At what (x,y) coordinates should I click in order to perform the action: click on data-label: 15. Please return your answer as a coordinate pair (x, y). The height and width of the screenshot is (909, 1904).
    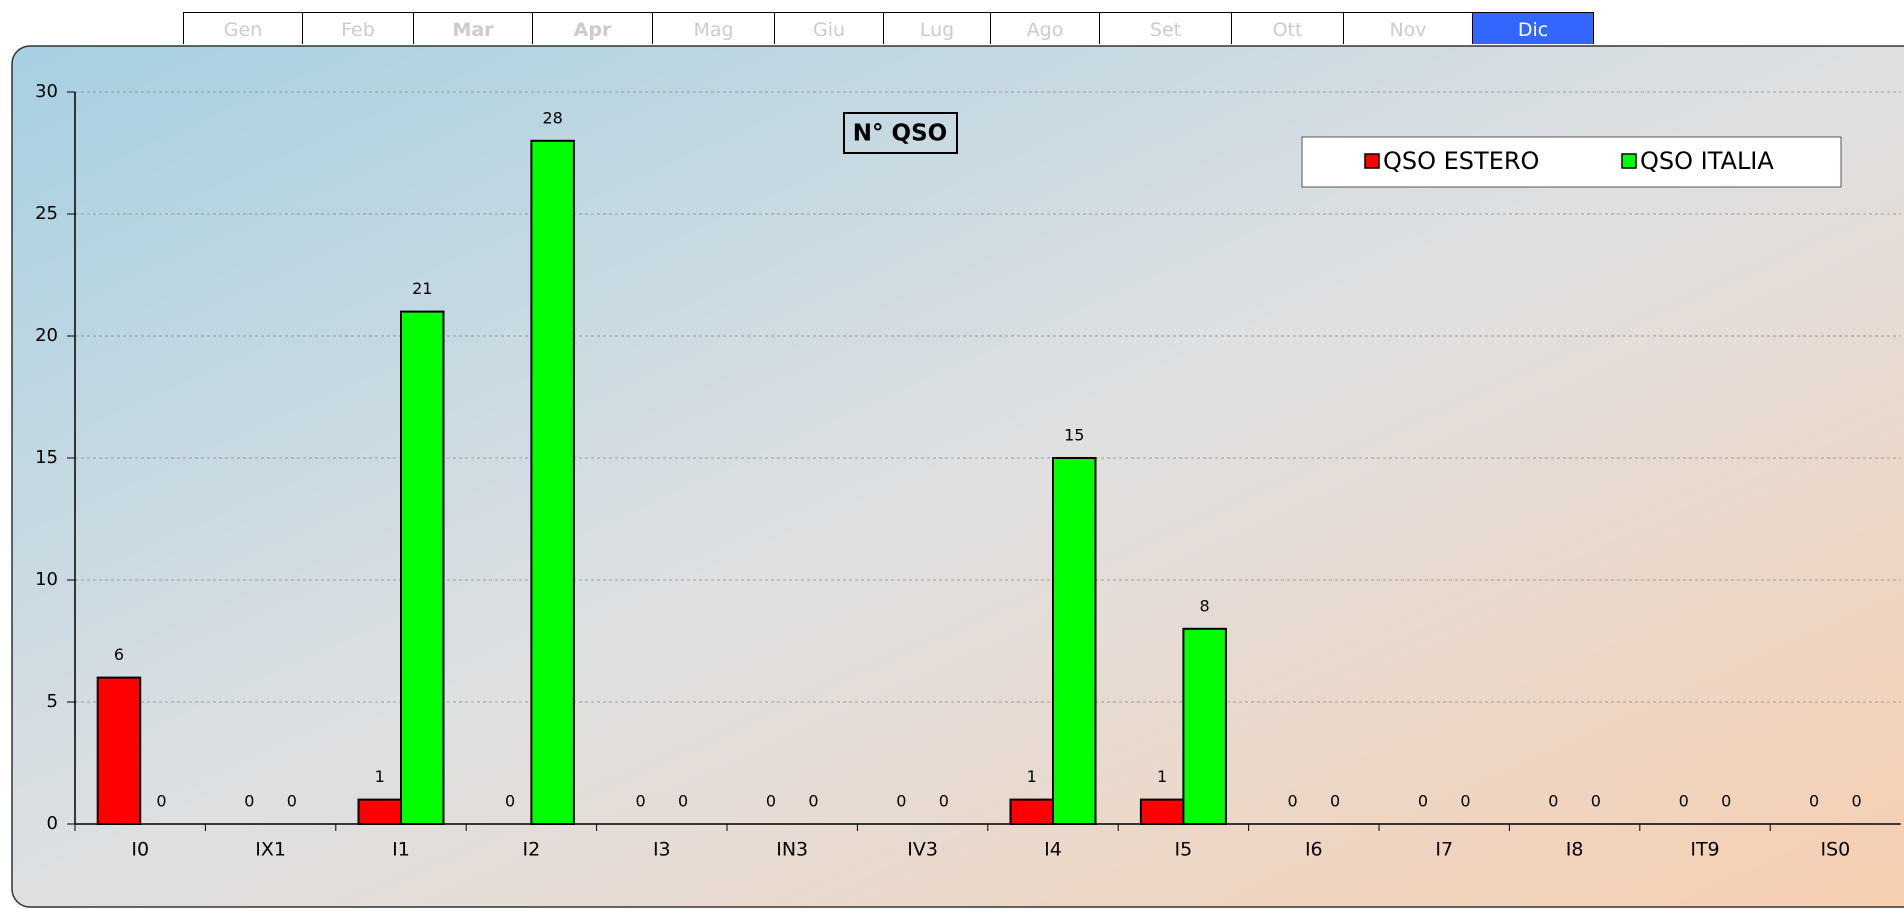
    Looking at the image, I should click on (1074, 435).